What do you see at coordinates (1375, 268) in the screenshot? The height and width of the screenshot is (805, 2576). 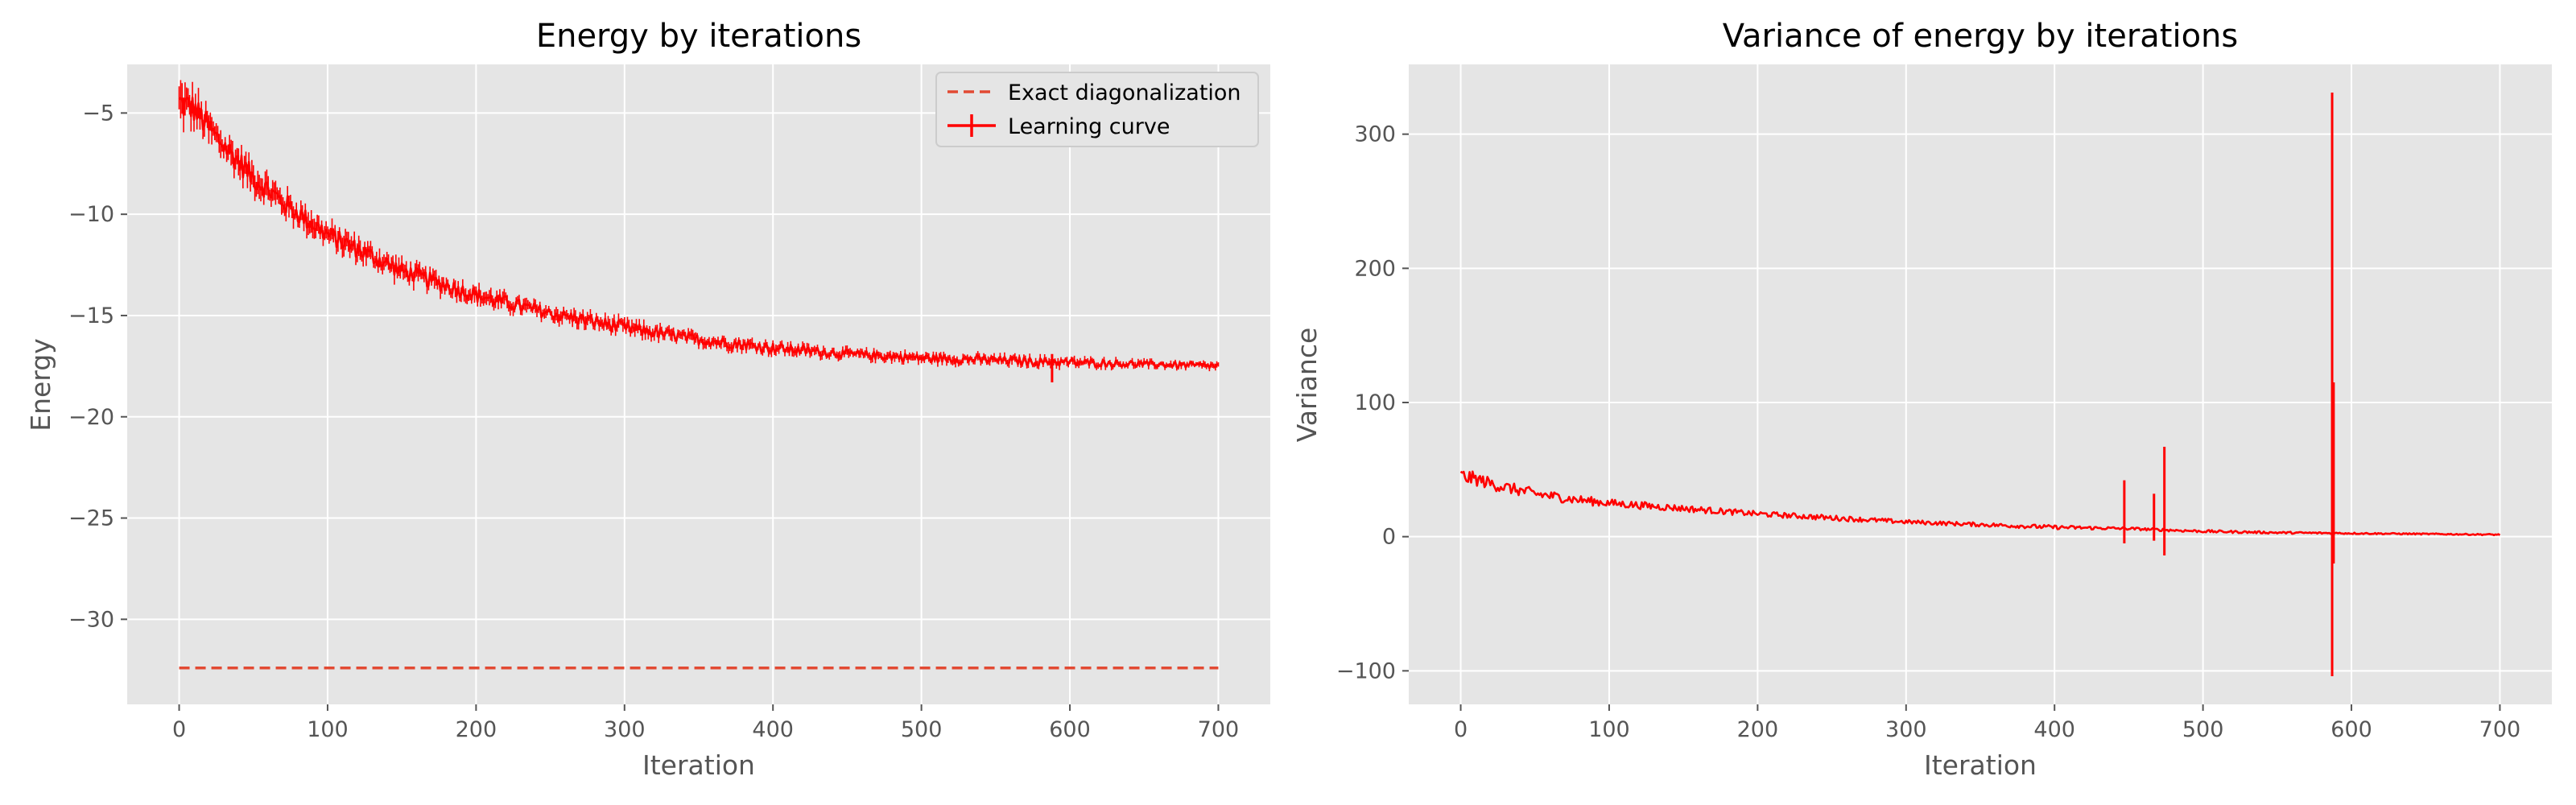 I see `y-tick-label: 200` at bounding box center [1375, 268].